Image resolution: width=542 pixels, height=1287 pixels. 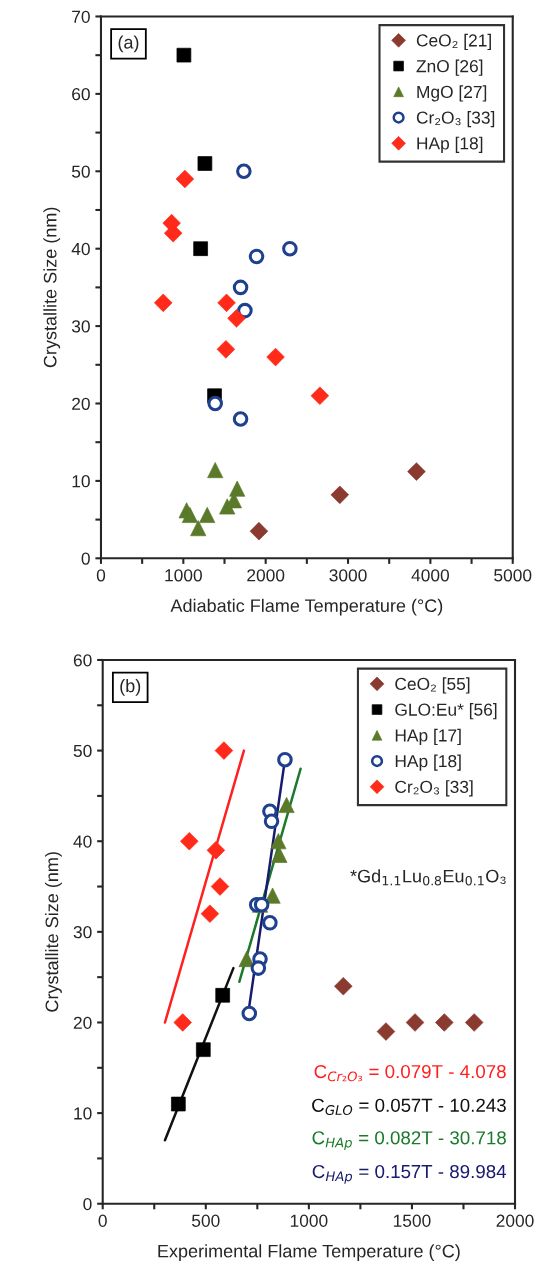 What do you see at coordinates (409, 1141) in the screenshot?
I see `text: C$_{HAp}$ = 0.082T - 30.718` at bounding box center [409, 1141].